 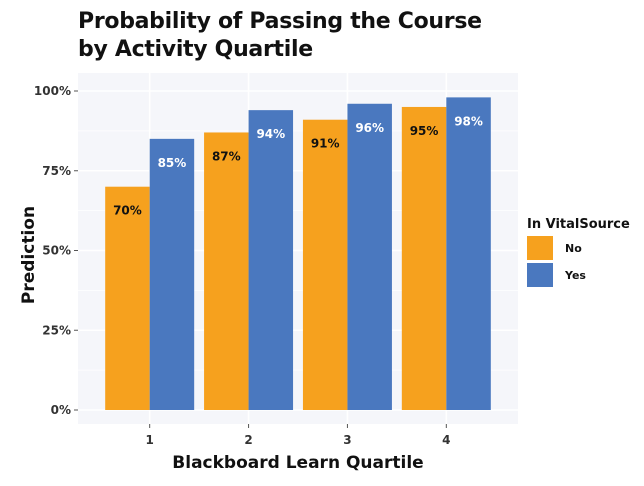 What do you see at coordinates (56, 330) in the screenshot?
I see `y-tick-label: 25%` at bounding box center [56, 330].